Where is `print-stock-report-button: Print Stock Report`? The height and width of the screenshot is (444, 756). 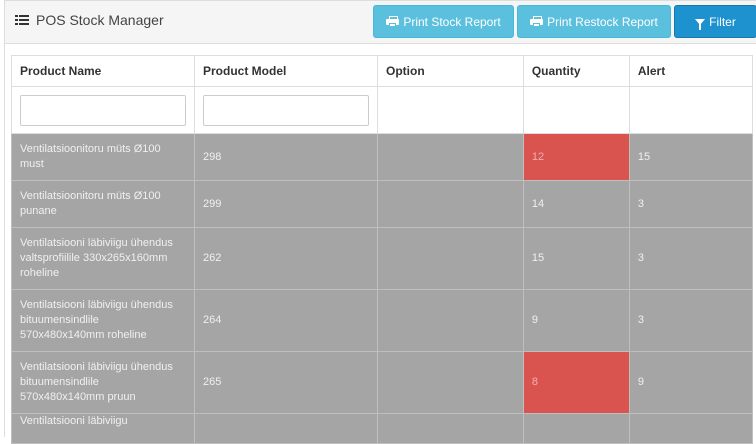 print-stock-report-button: Print Stock Report is located at coordinates (443, 21).